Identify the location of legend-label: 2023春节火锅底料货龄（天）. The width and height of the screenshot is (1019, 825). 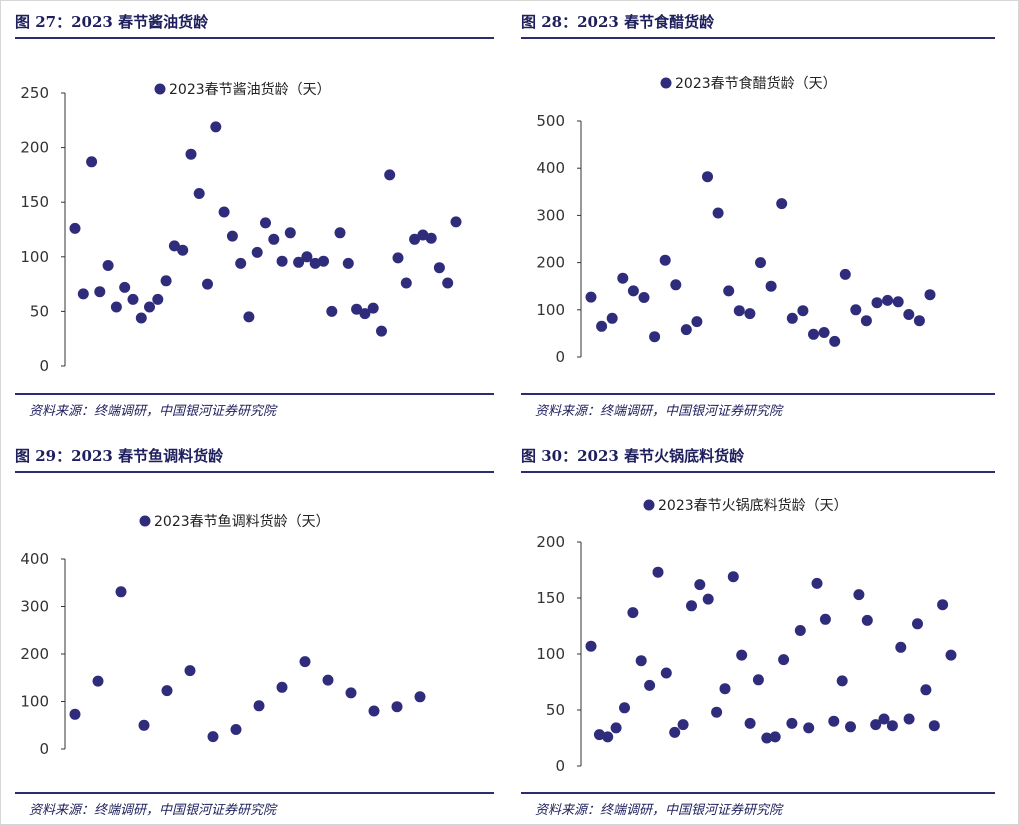
(753, 505).